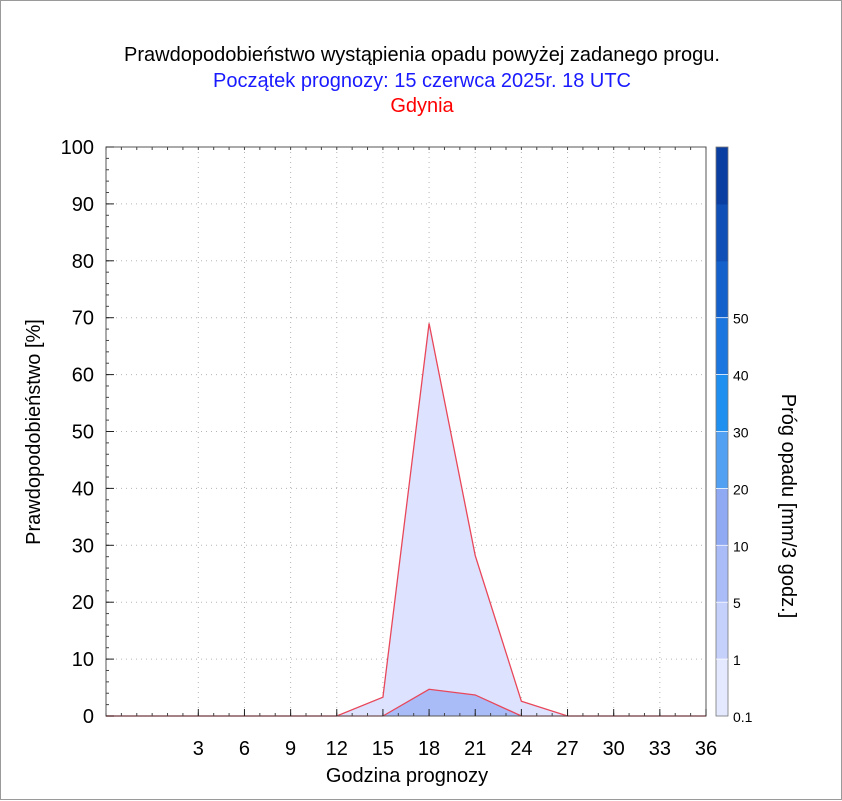  What do you see at coordinates (337, 749) in the screenshot?
I see `x-tick-label: 12` at bounding box center [337, 749].